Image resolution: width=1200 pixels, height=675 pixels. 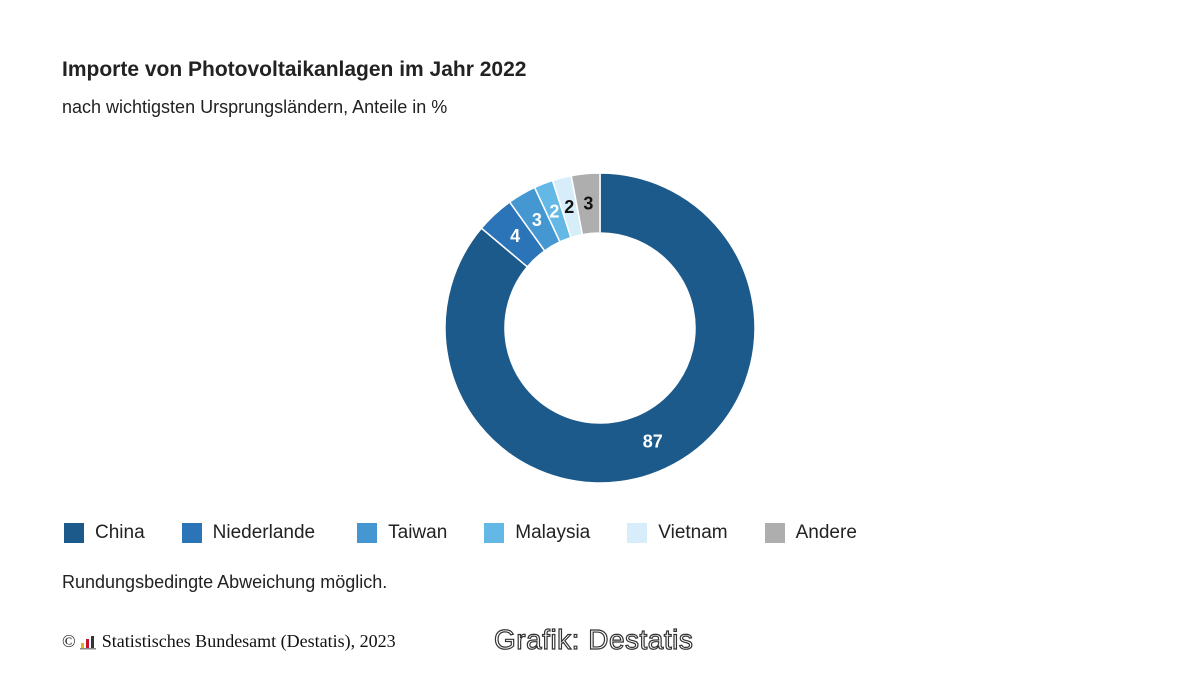 I want to click on rounding-note: Rundungsbedingte Abweichung möglich., so click(x=225, y=582).